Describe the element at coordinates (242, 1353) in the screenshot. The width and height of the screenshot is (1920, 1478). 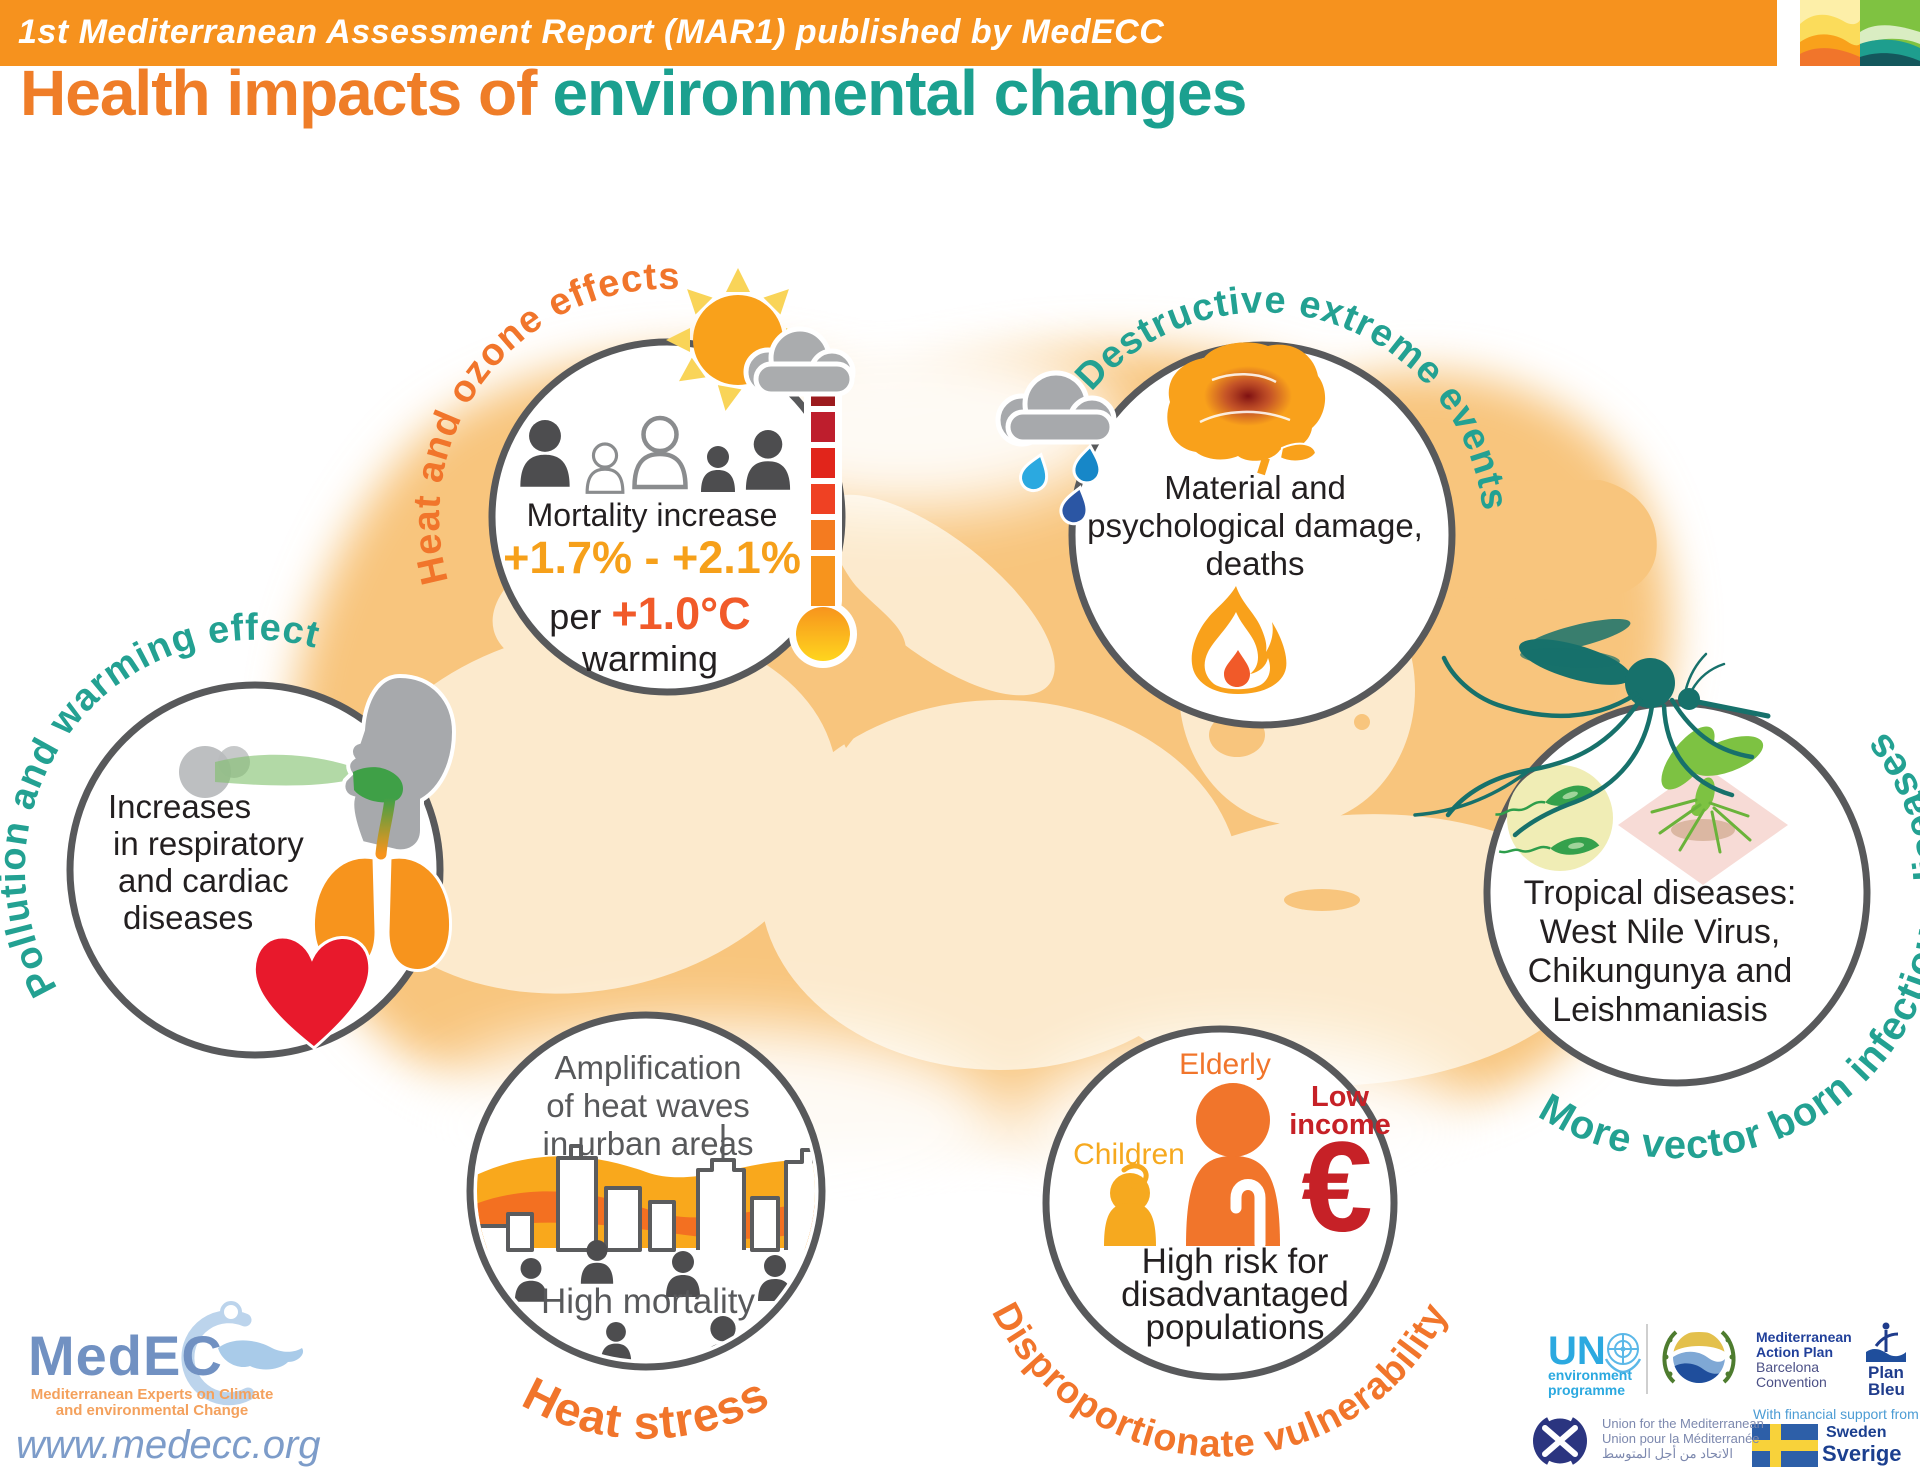
I see `medecc-logo-icon` at that location.